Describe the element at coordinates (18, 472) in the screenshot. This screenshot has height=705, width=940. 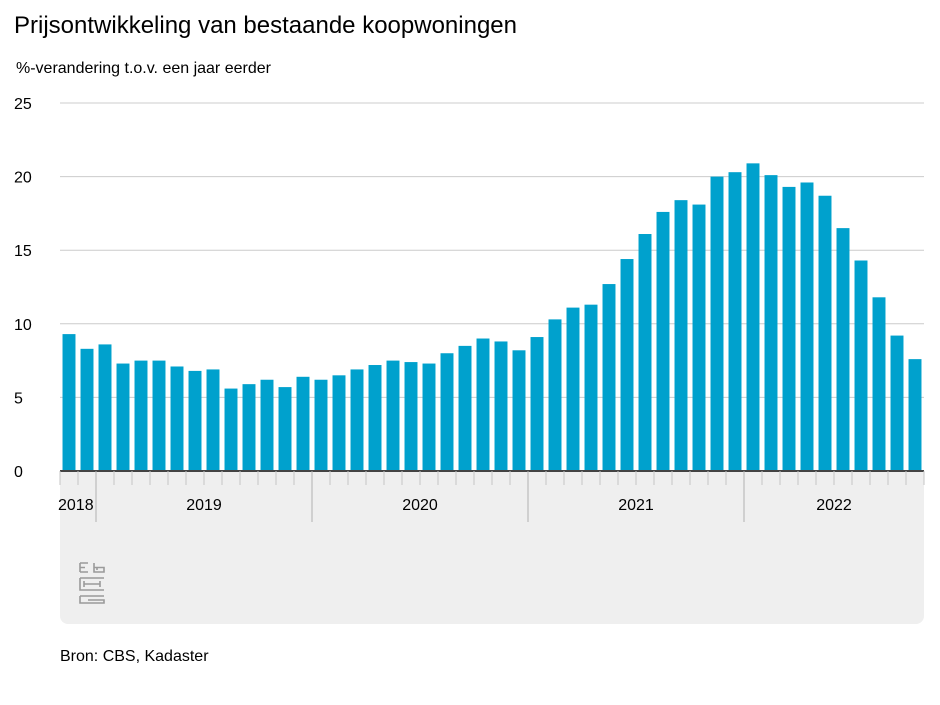
I see `y-tick-label: 0` at that location.